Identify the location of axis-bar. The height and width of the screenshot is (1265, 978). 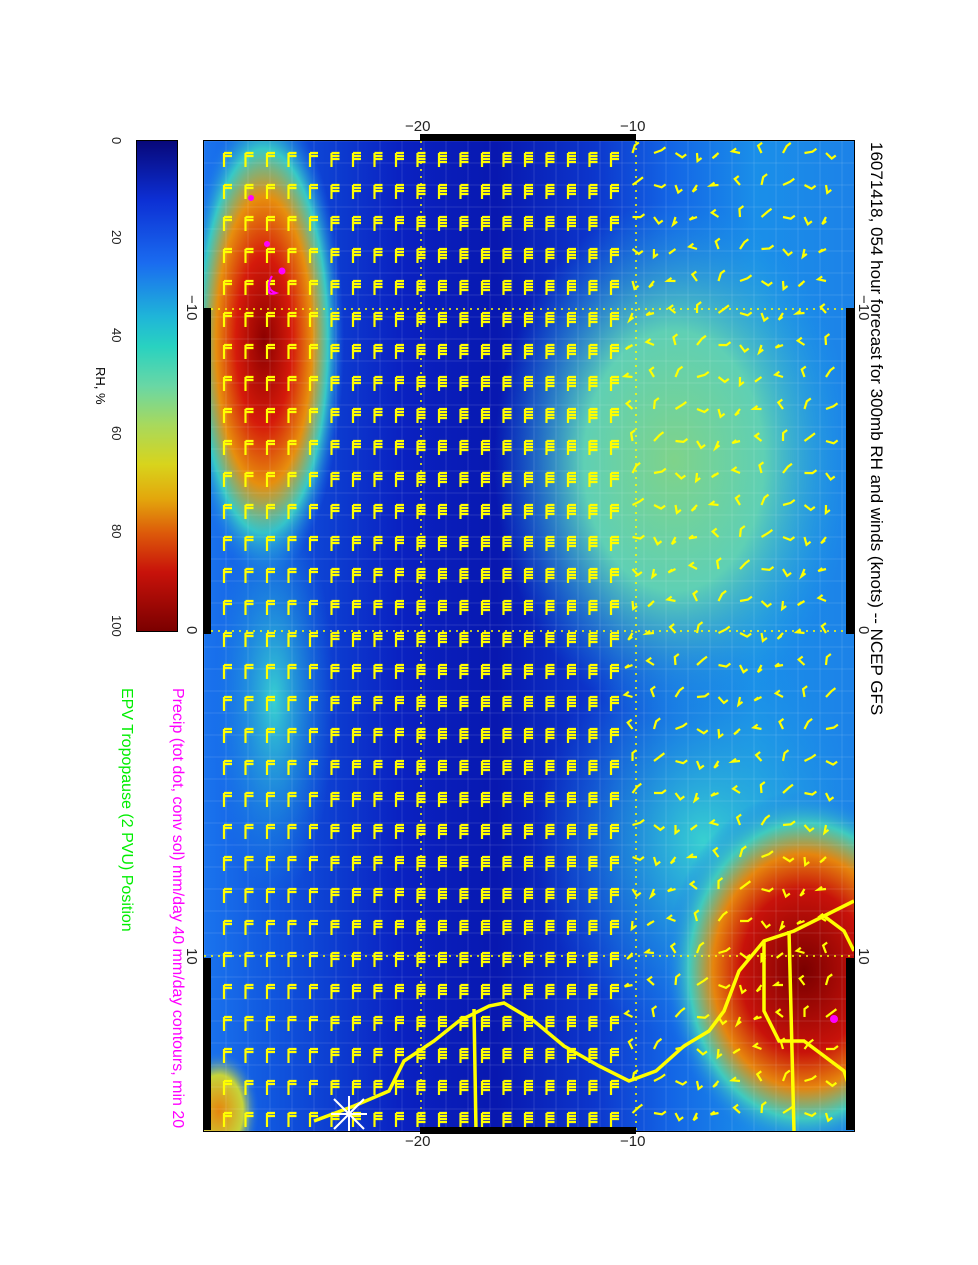
(528, 1130).